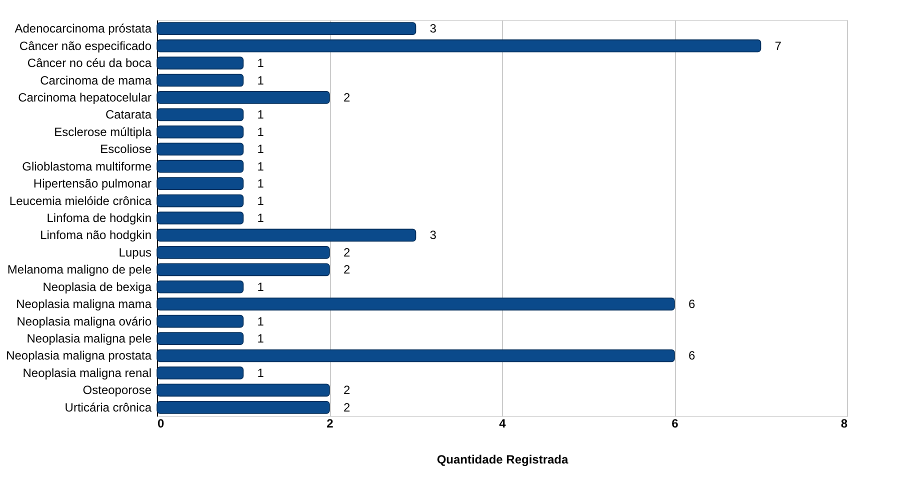 This screenshot has width=902, height=484. I want to click on y-tick-label: Câncer não especificado, so click(85, 45).